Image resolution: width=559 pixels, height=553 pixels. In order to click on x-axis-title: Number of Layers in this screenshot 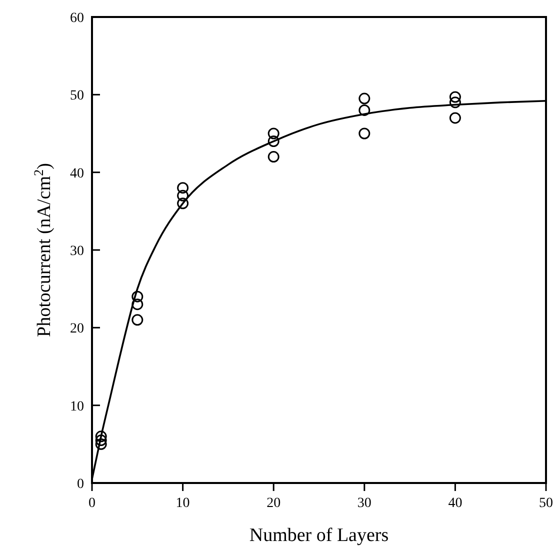, I will do `click(319, 535)`.